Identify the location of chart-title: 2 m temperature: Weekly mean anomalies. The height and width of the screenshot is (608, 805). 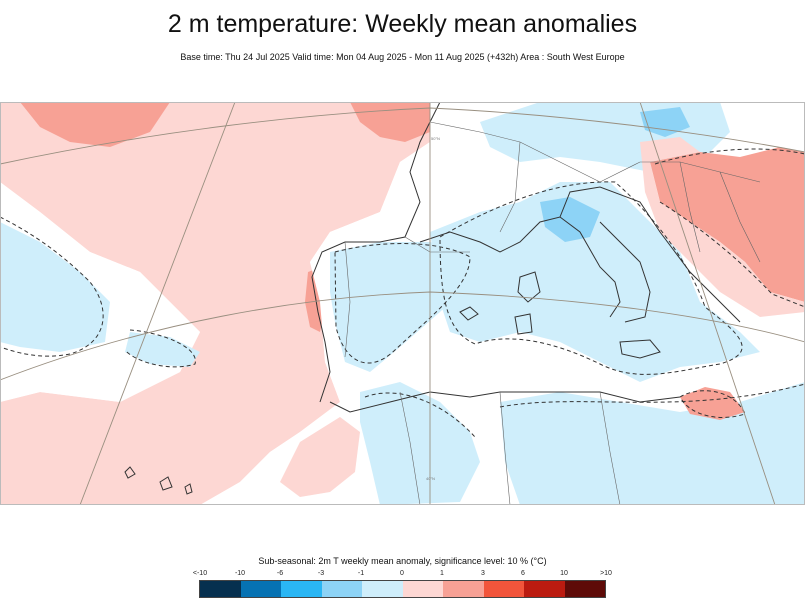
(402, 24).